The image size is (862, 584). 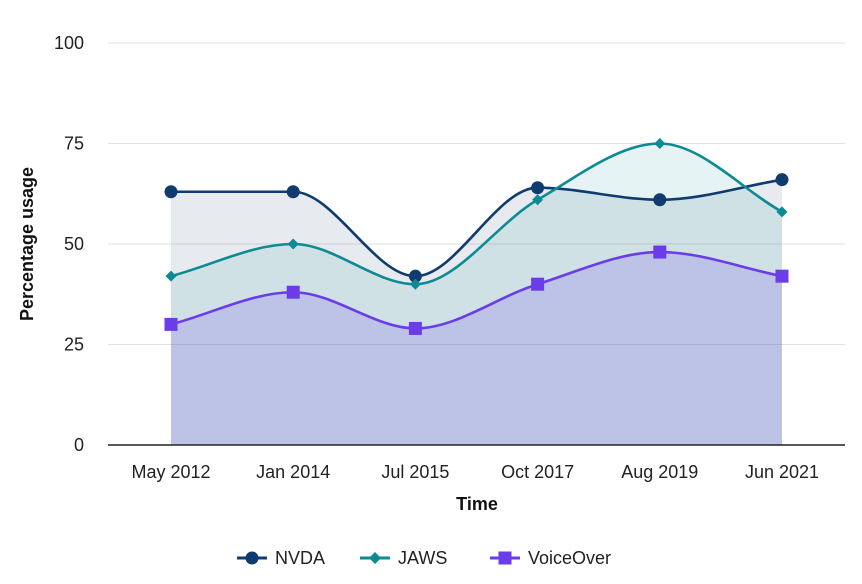 I want to click on x-tick-label: Jul 2015, so click(x=415, y=472).